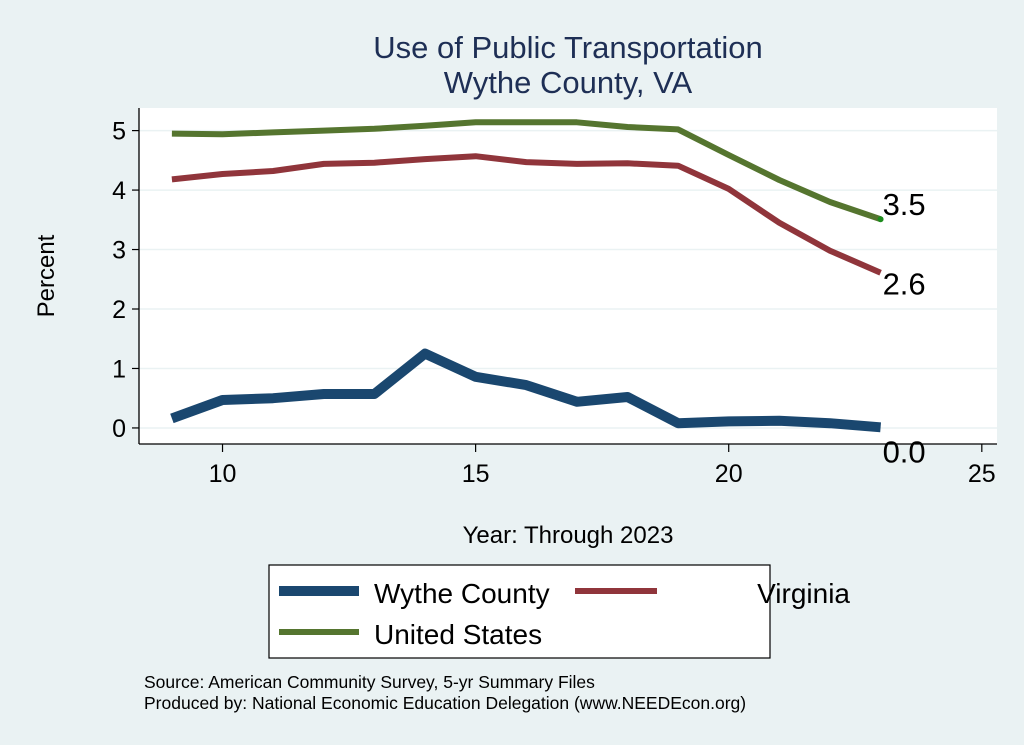 The image size is (1024, 745). I want to click on x-tick-label-10: 10, so click(223, 474).